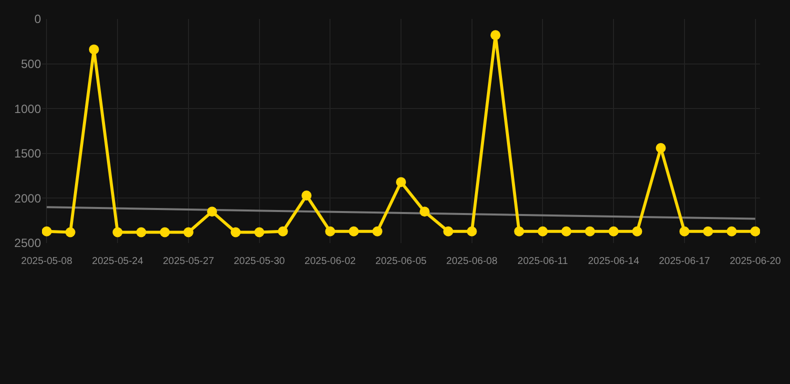  I want to click on y-tick-label: 1500, so click(28, 153).